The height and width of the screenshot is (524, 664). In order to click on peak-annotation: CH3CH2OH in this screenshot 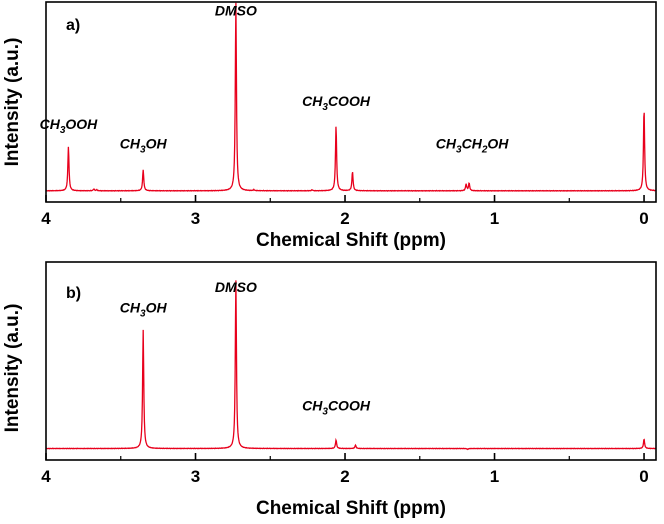, I will do `click(472, 145)`.